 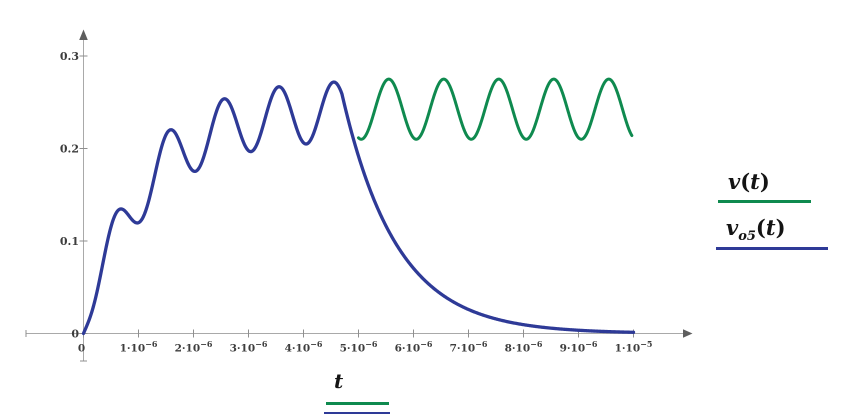 I want to click on y-tick-label: 0, so click(x=75, y=334).